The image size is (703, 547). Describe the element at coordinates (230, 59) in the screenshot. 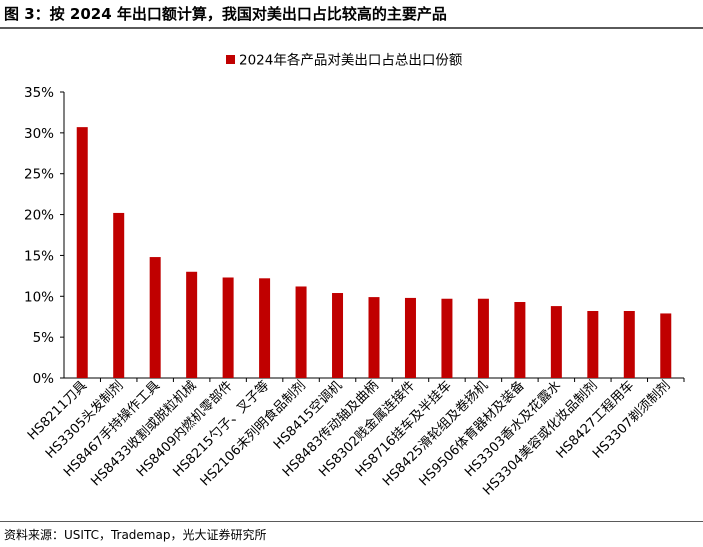

I see `legend-swatch` at that location.